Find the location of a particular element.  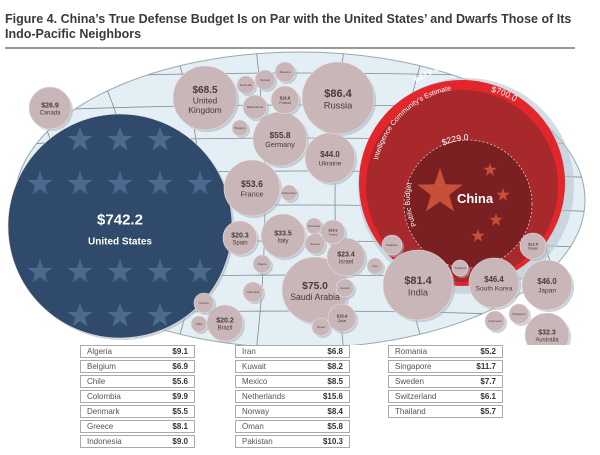

bubble-sweden: Sweden is located at coordinates (285, 72).